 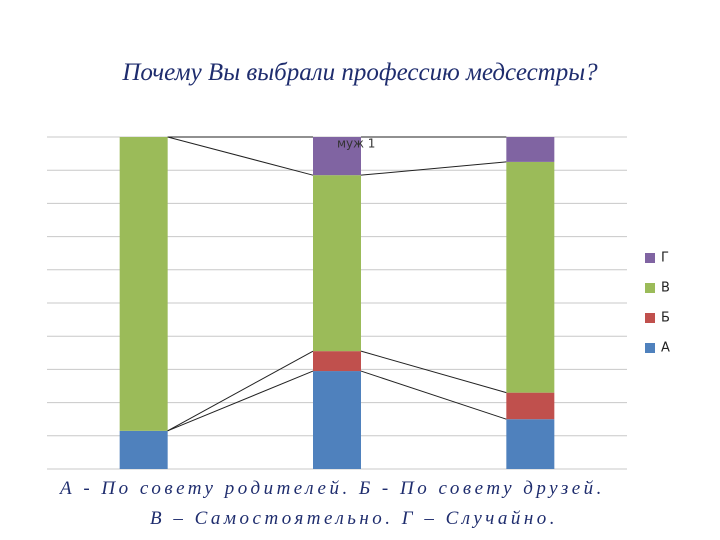 What do you see at coordinates (665, 288) in the screenshot?
I see `legend-label: В` at bounding box center [665, 288].